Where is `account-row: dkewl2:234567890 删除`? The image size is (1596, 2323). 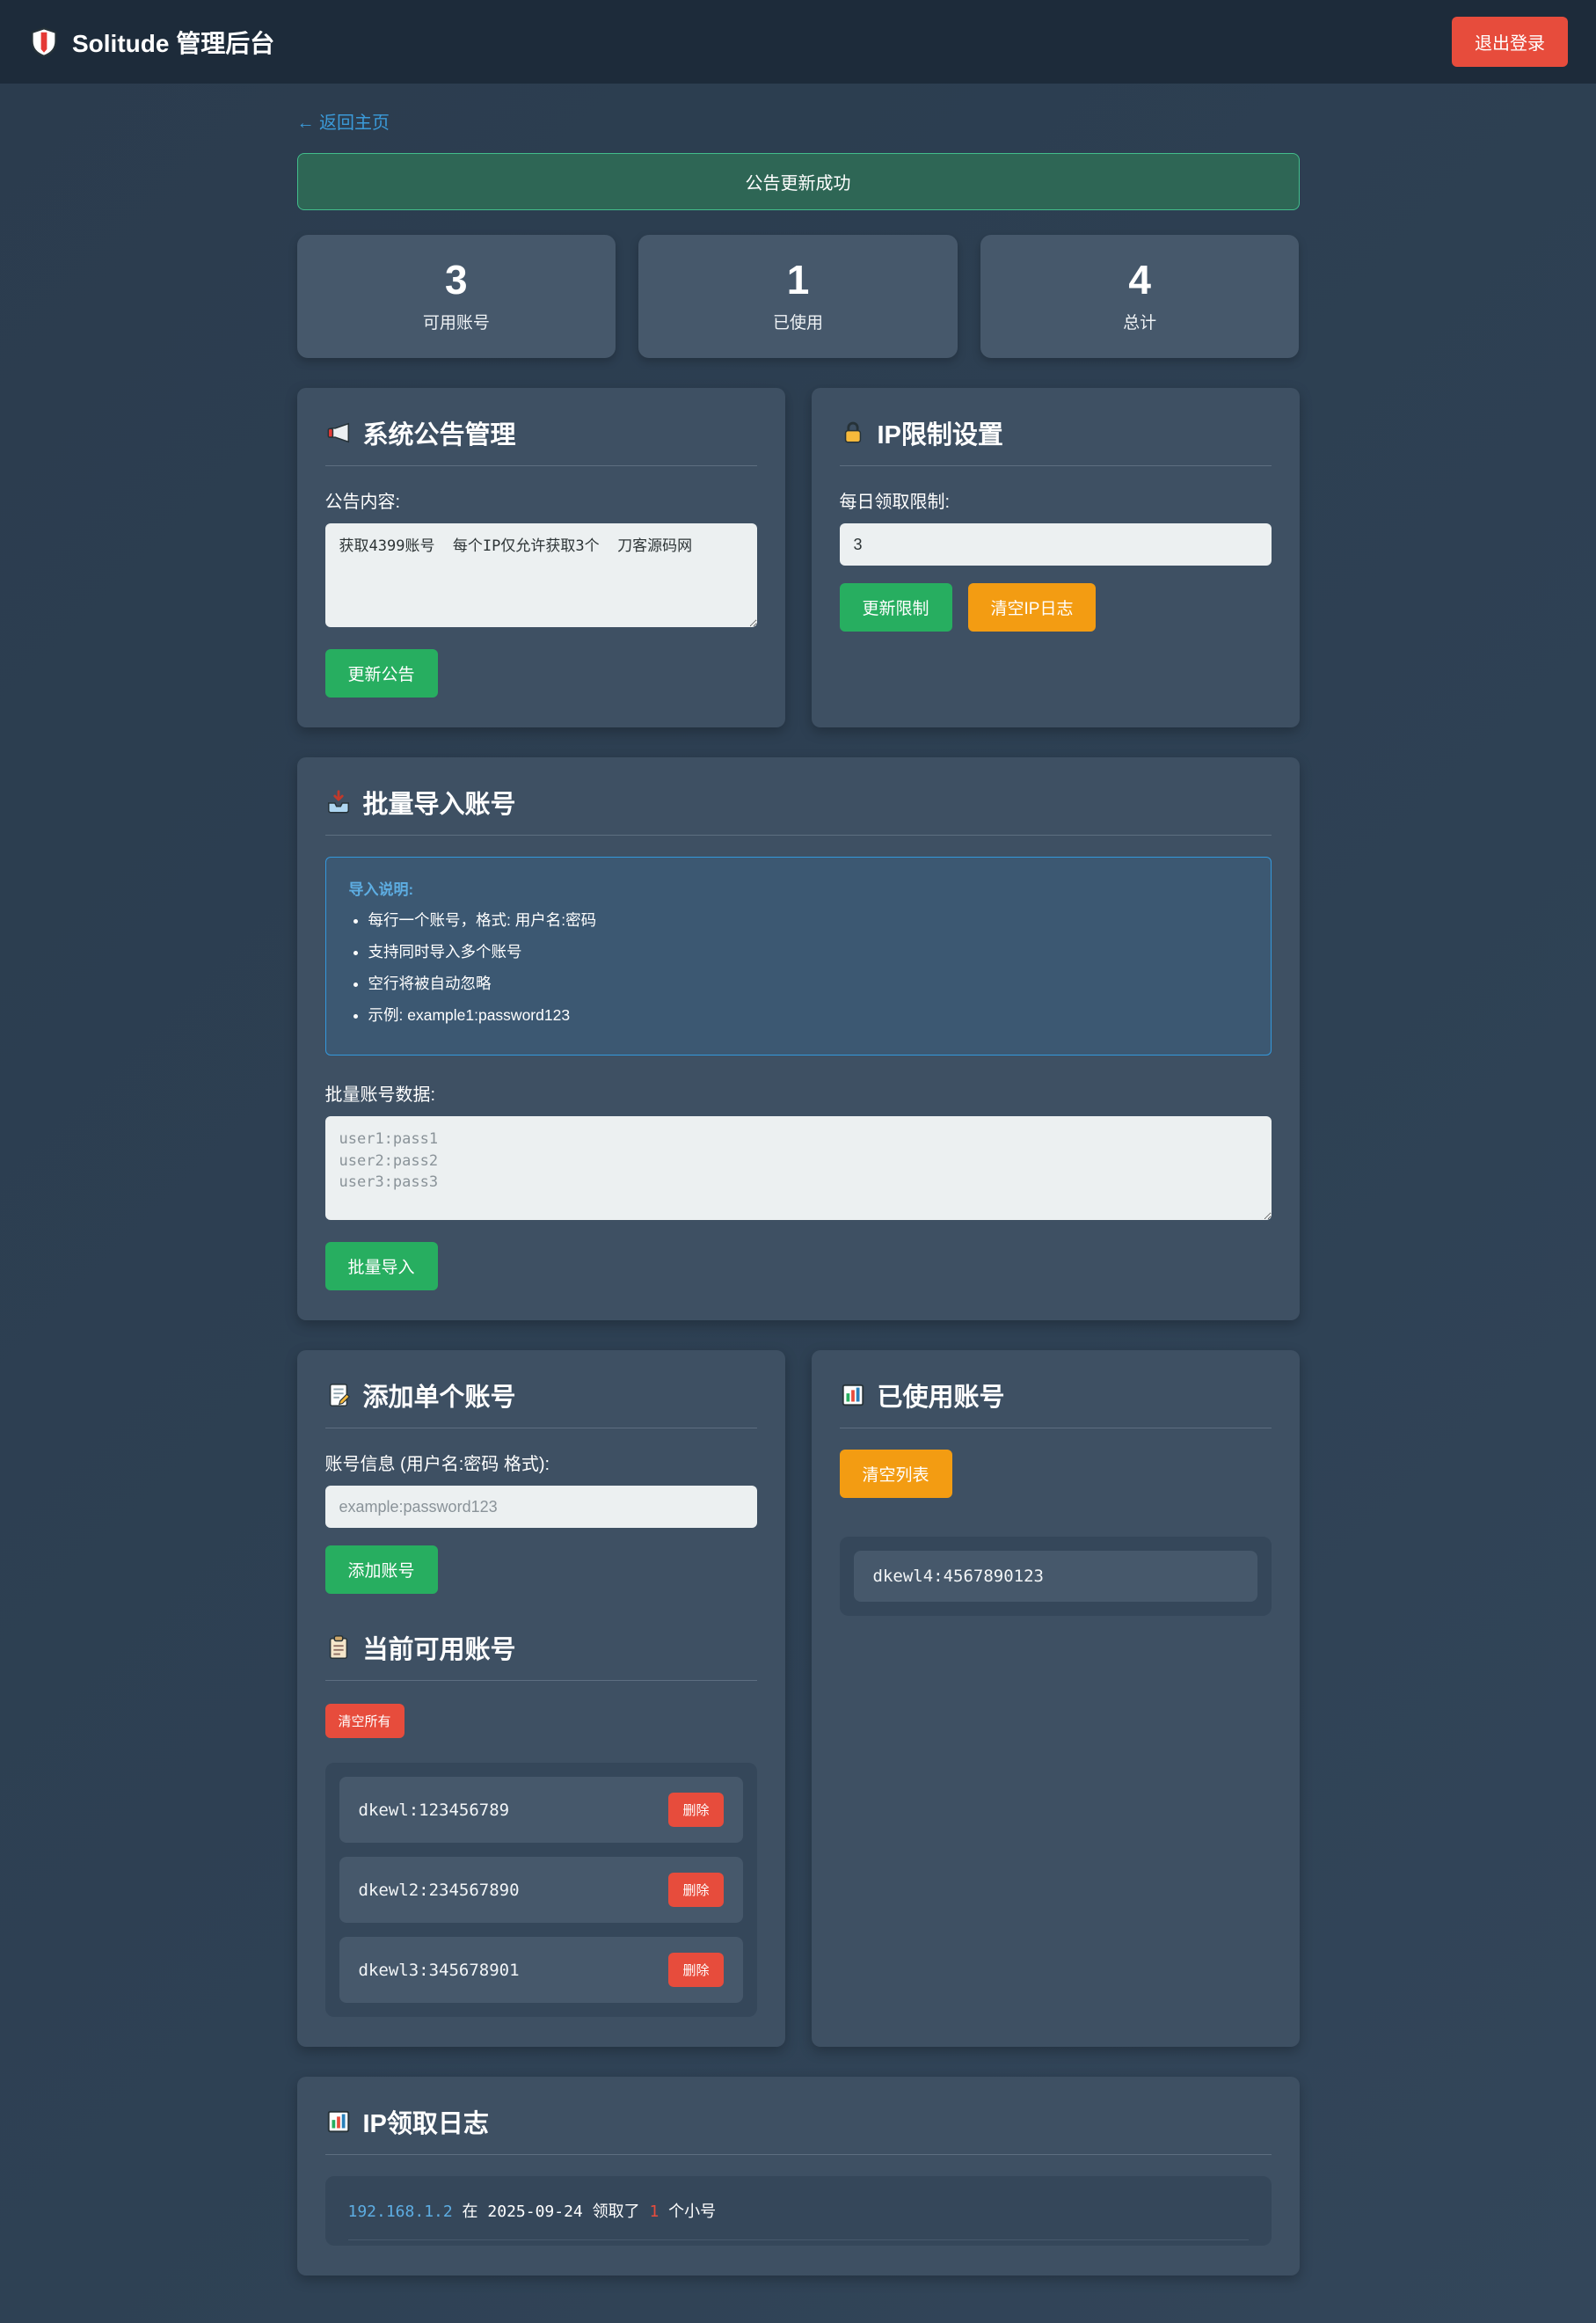 account-row: dkewl2:234567890 删除 is located at coordinates (541, 1891).